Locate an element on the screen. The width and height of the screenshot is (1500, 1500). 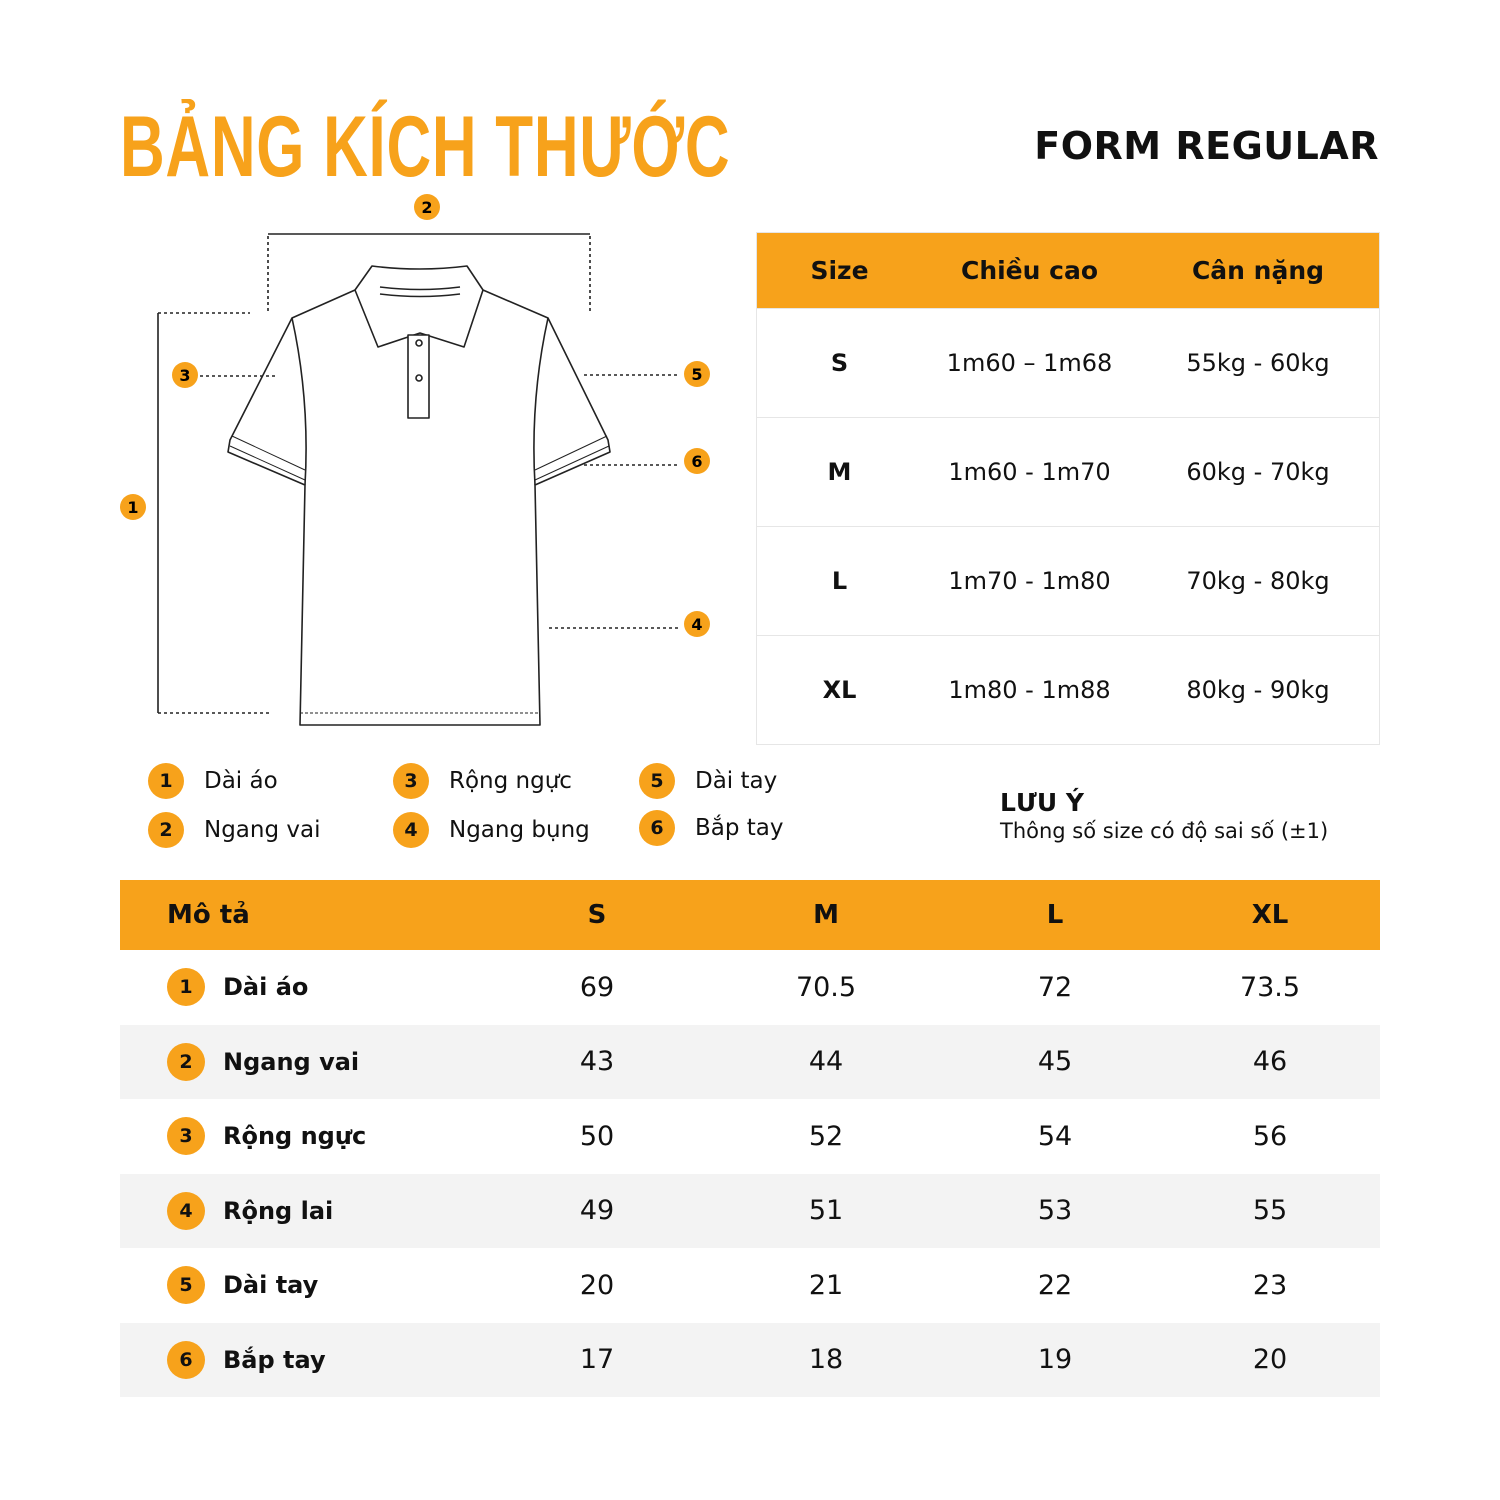
note-text: Thông số size có độ sai số (±1) is located at coordinates (1164, 831).